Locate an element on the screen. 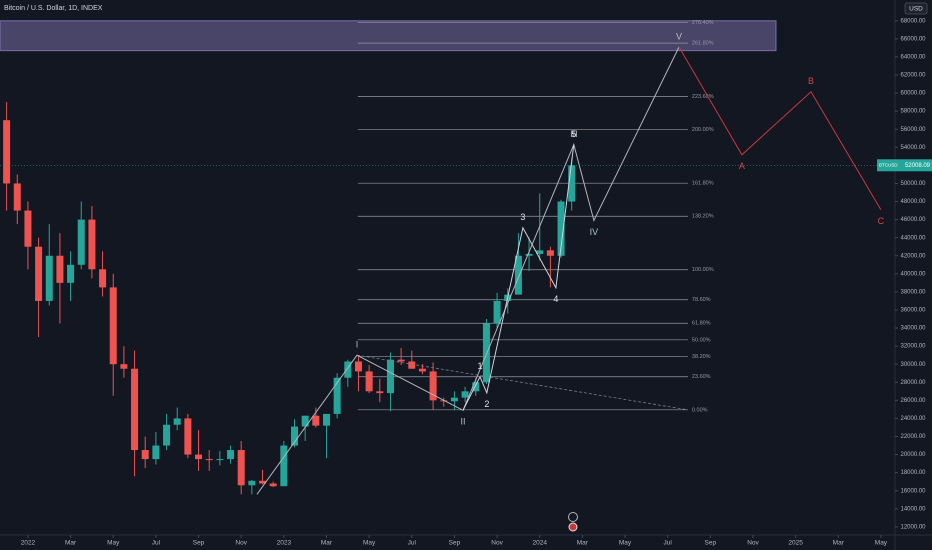 This screenshot has height=550, width=932. wave-label: III is located at coordinates (574, 134).